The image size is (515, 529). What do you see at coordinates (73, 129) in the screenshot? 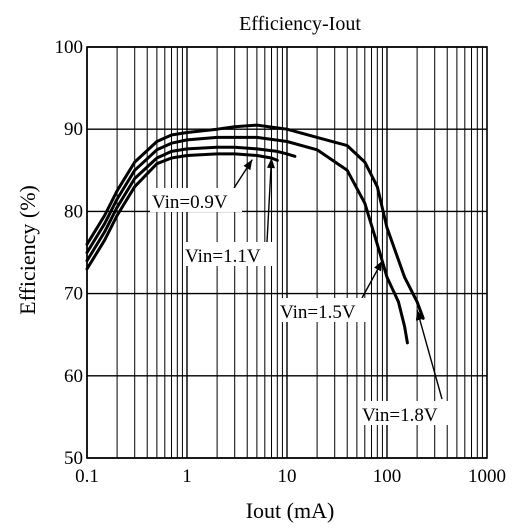
I see `y-tick-label: 90` at bounding box center [73, 129].